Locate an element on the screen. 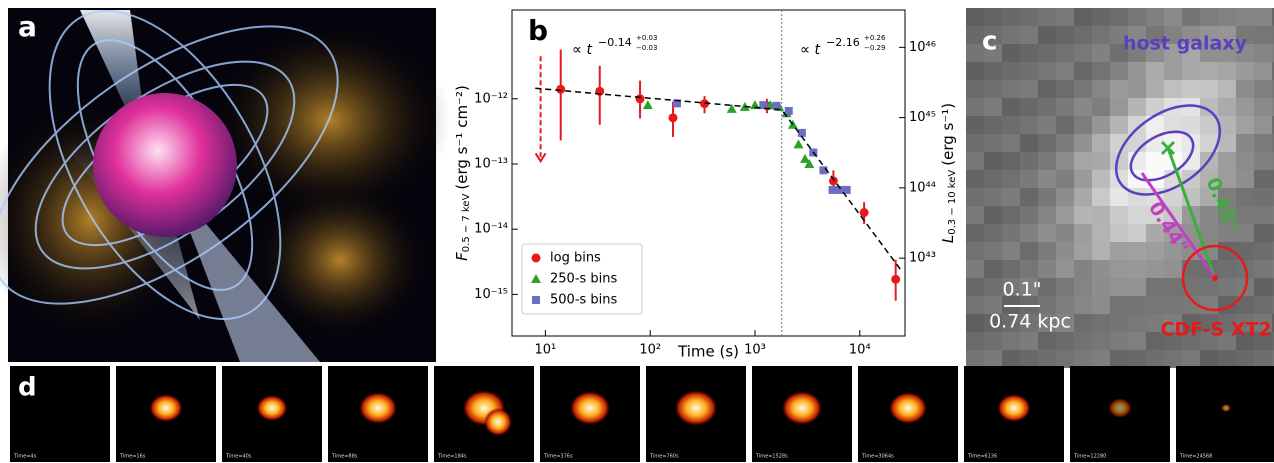 The height and width of the screenshot is (463, 1274). y-axis-label: L0.3 − 10 keV (erg s⁻¹) is located at coordinates (949, 173).